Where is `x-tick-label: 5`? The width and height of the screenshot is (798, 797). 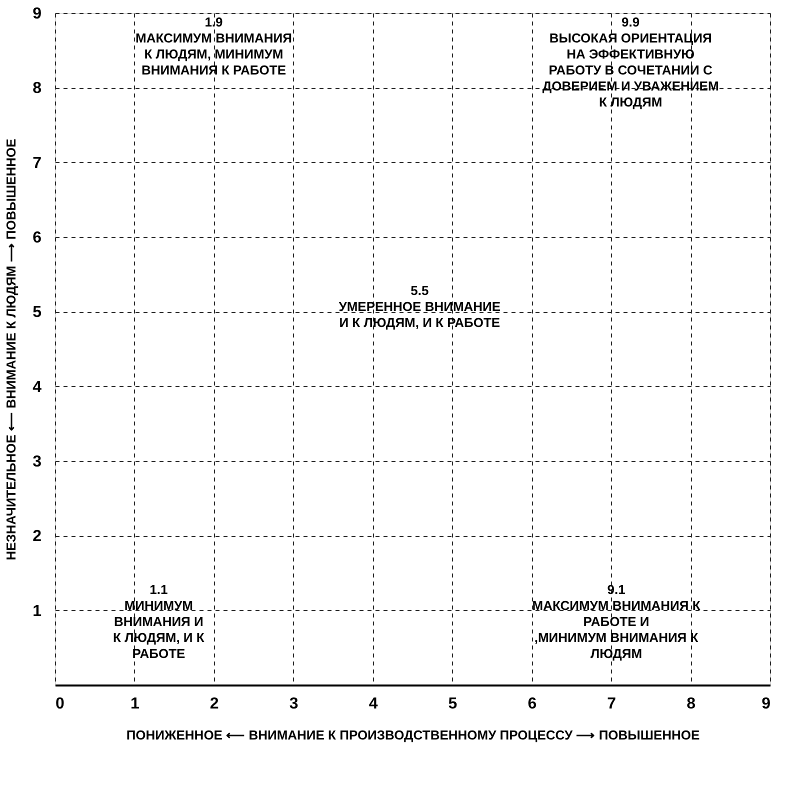
x-tick-label: 5 is located at coordinates (453, 704).